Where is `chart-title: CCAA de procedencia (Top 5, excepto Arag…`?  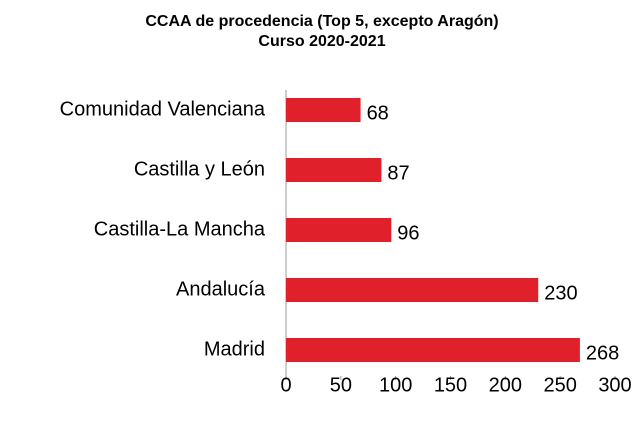 chart-title: CCAA de procedencia (Top 5, excepto Arag… is located at coordinates (321, 21).